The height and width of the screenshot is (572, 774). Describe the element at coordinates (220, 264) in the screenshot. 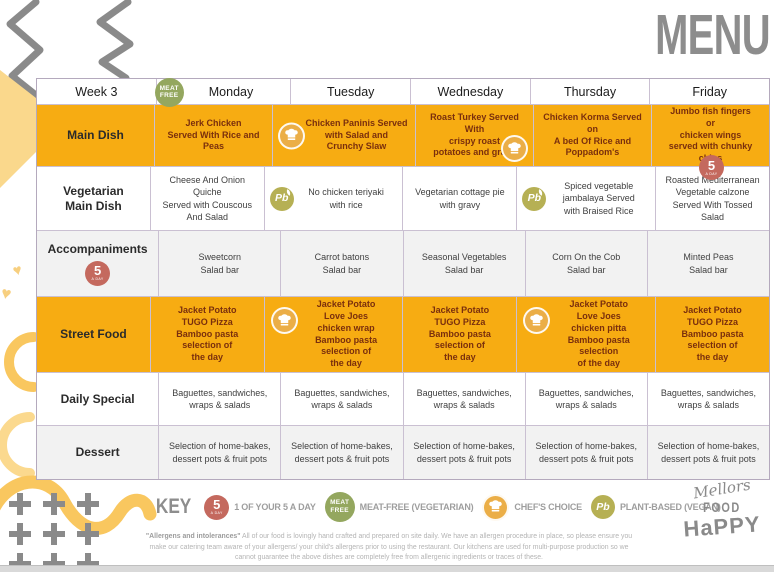

I see `menu-cell: Sweetcorn Salad bar` at that location.